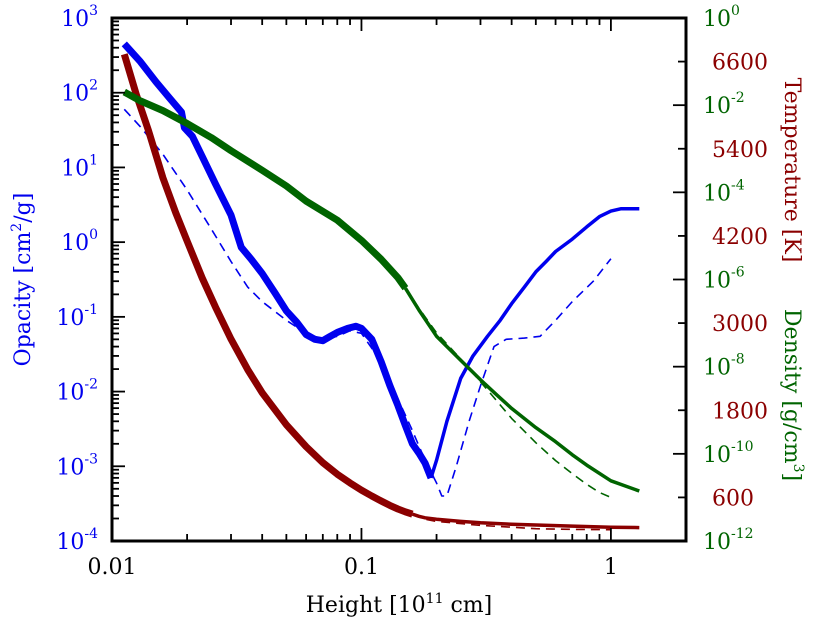 Image resolution: width=814 pixels, height=621 pixels. What do you see at coordinates (740, 411) in the screenshot?
I see `temperature-tick-label: 1800` at bounding box center [740, 411].